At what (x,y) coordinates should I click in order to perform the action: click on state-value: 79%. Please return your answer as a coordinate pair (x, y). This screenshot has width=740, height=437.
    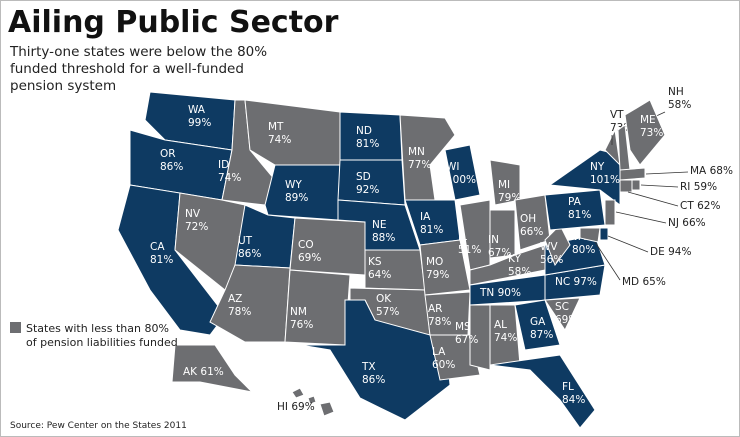
    Looking at the image, I should click on (437, 275).